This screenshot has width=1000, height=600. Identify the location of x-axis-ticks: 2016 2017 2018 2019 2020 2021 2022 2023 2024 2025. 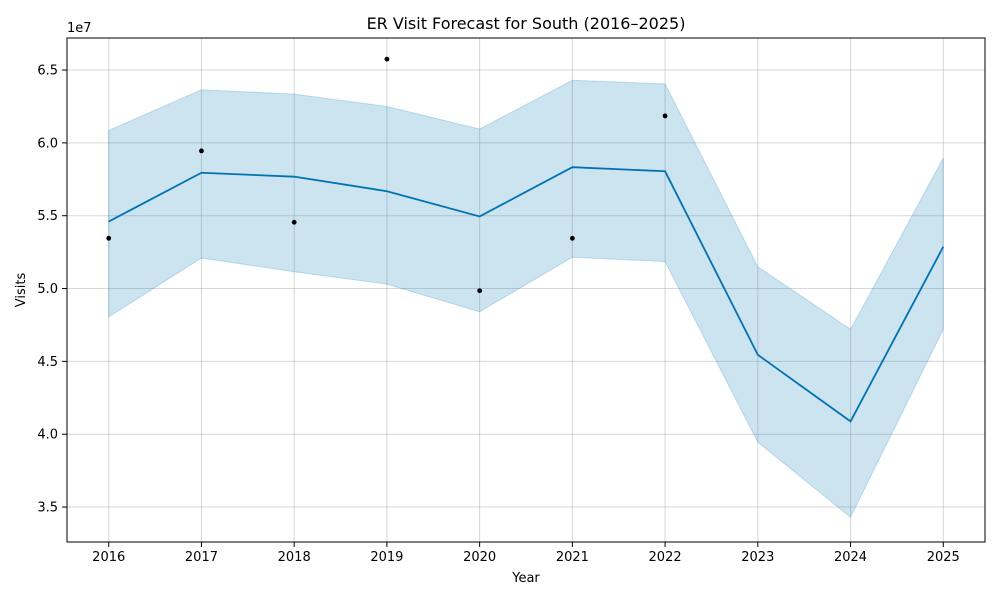
(526, 553).